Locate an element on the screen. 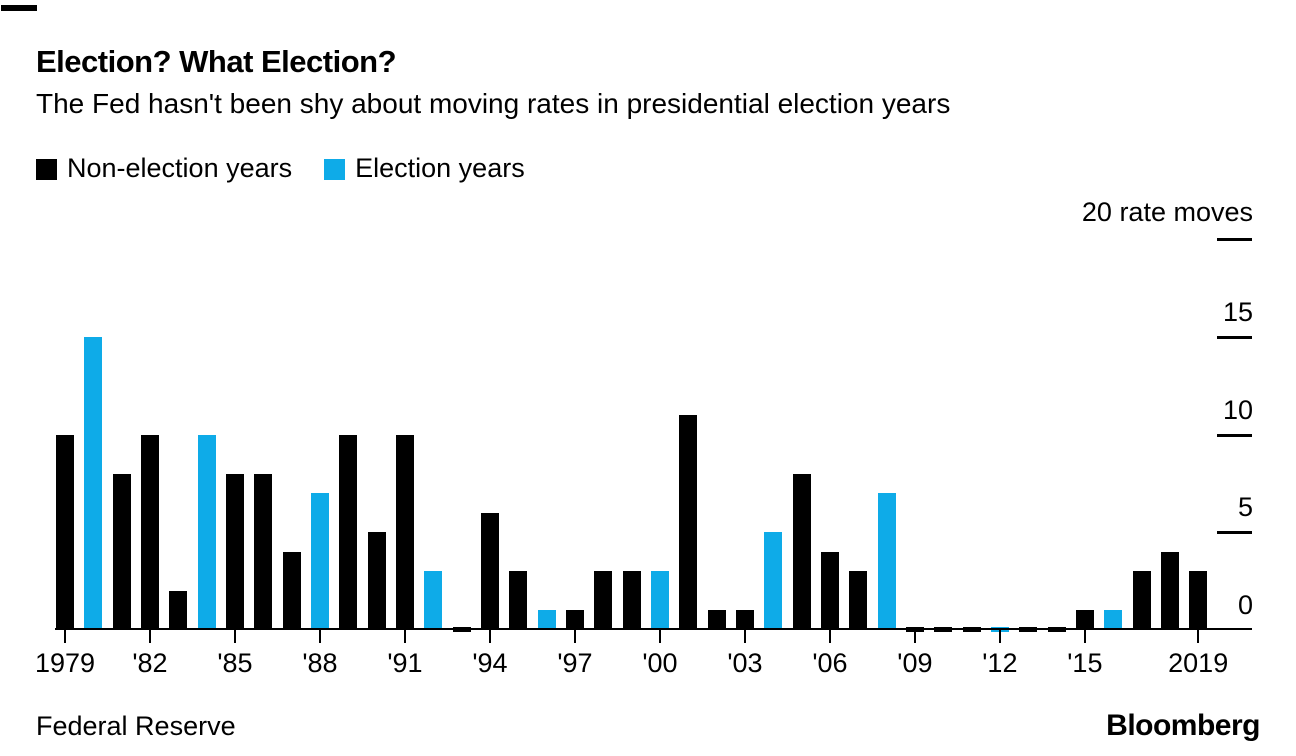 The image size is (1296, 756). x-tick-label-2006: '06 is located at coordinates (830, 663).